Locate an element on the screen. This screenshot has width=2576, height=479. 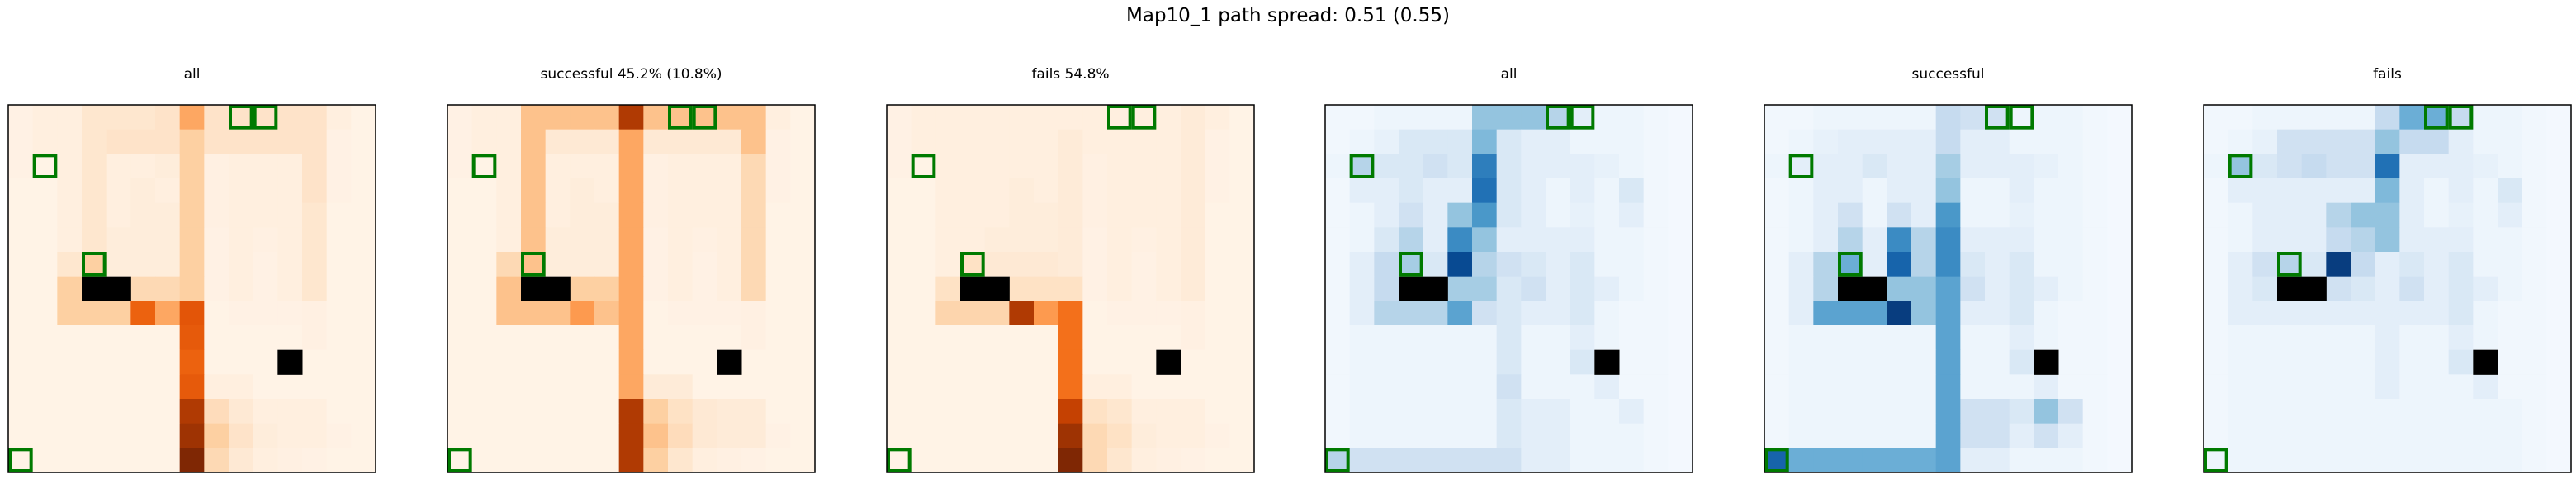
heatmap-svg is located at coordinates (1070, 288).